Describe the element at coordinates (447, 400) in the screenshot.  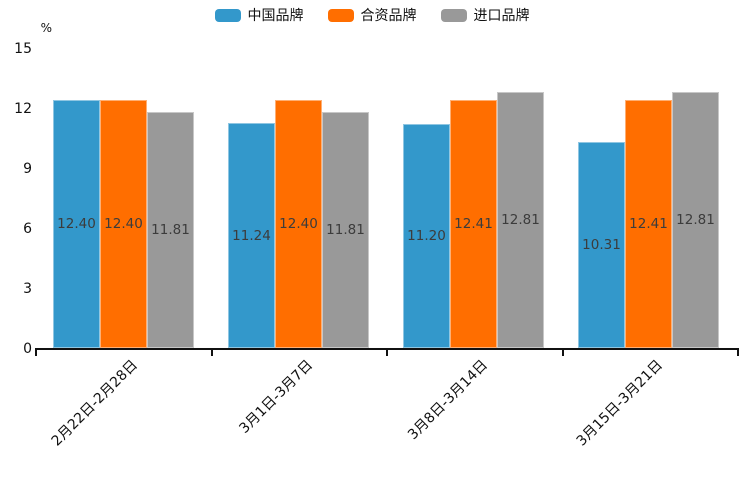
I see `x-axis-category-label: 3月8日-3月14日` at that location.